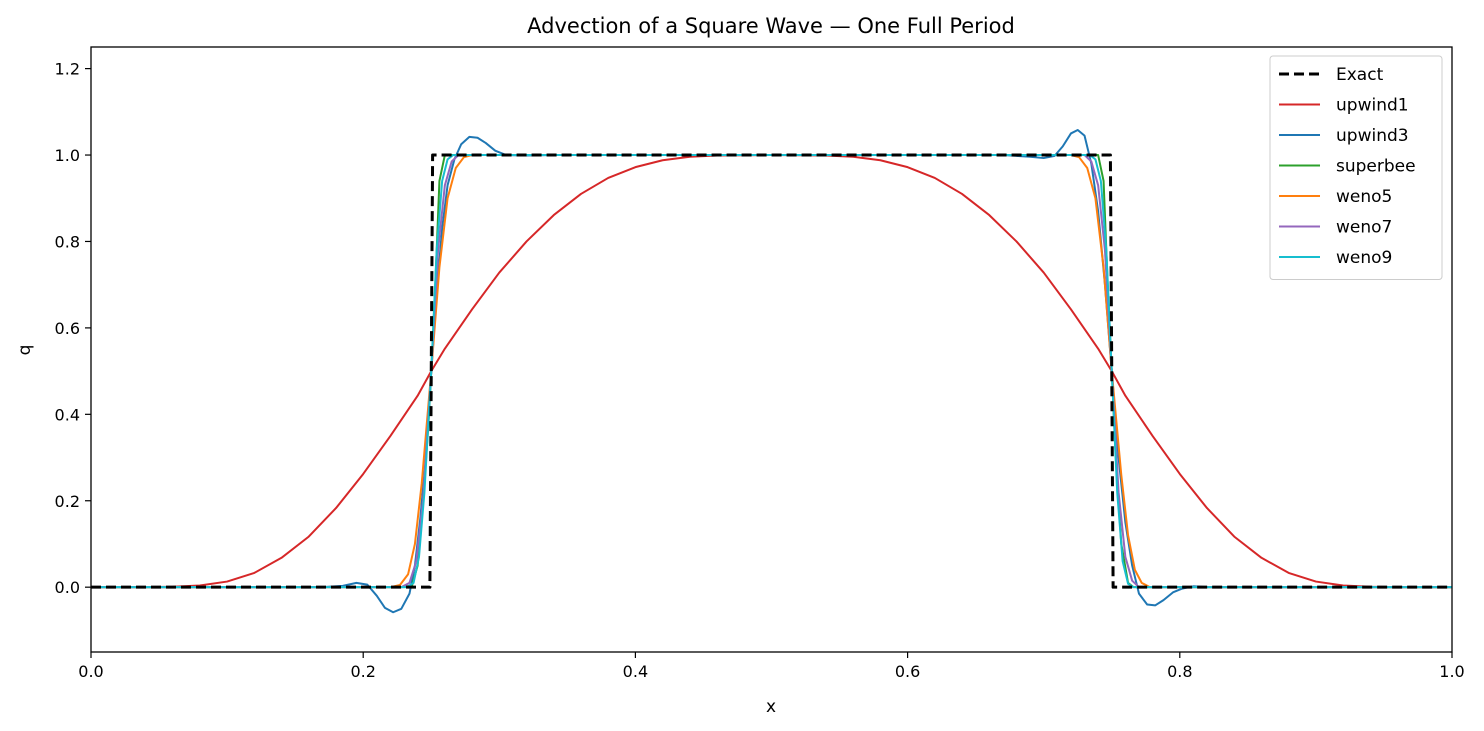 The width and height of the screenshot is (1484, 731). Describe the element at coordinates (907, 671) in the screenshot. I see `x-tick-label: 0.6` at that location.